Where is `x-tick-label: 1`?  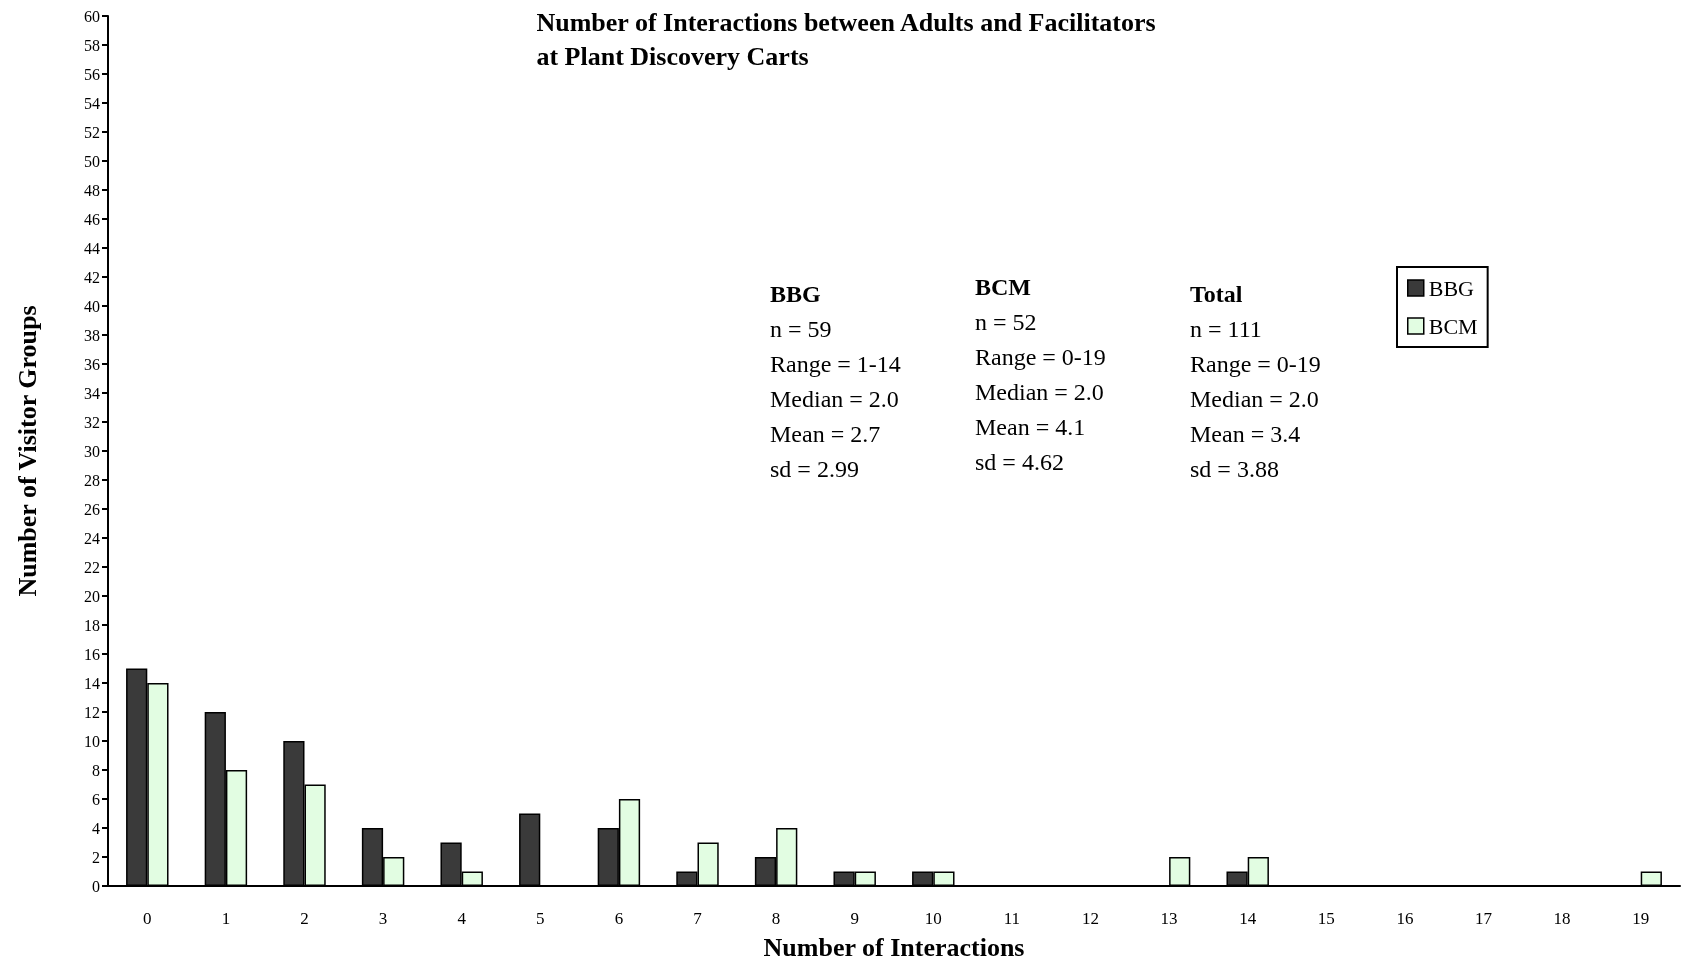 x-tick-label: 1 is located at coordinates (226, 918).